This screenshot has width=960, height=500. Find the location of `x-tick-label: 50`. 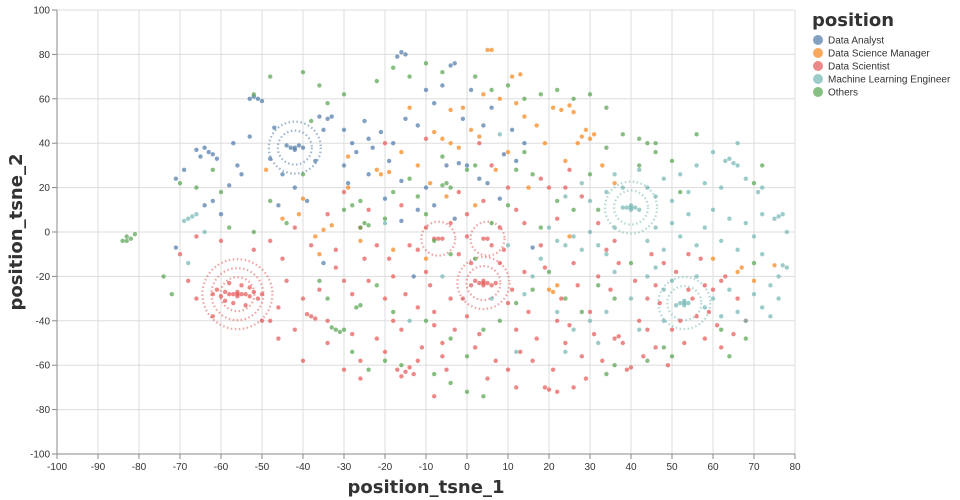

x-tick-label: 50 is located at coordinates (672, 467).